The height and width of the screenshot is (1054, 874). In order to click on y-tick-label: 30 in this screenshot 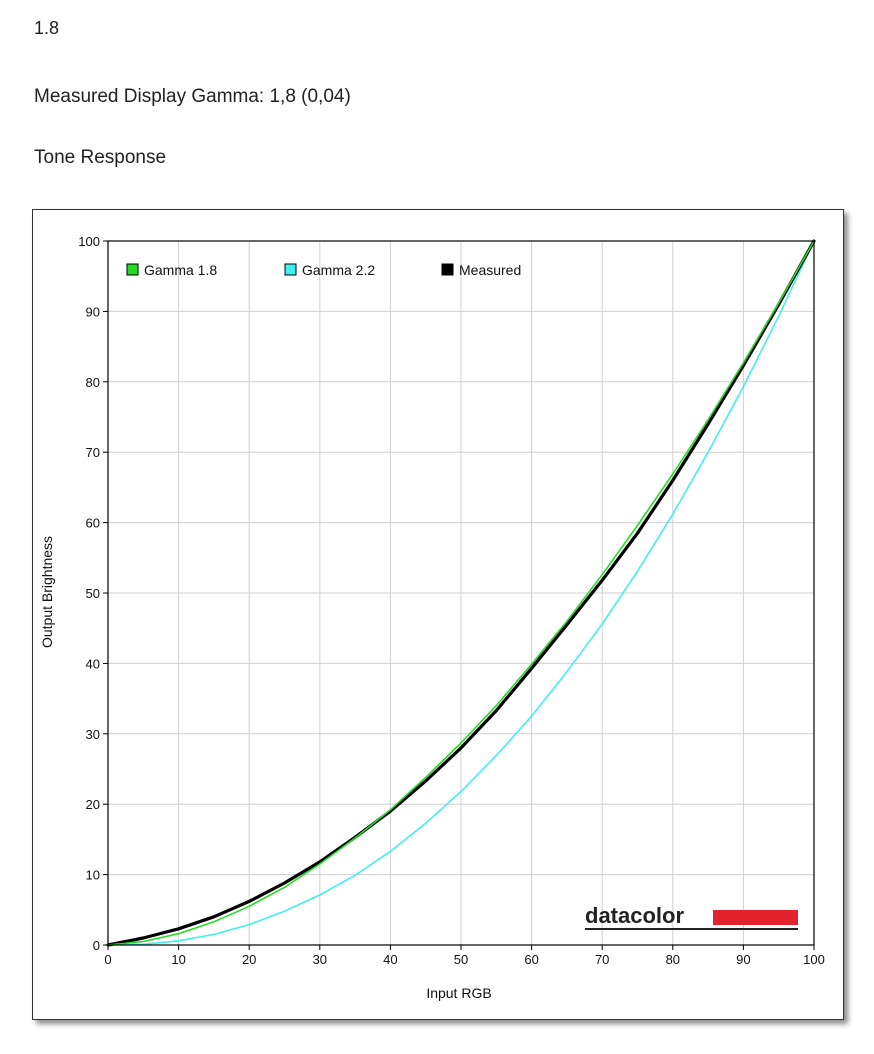, I will do `click(93, 734)`.